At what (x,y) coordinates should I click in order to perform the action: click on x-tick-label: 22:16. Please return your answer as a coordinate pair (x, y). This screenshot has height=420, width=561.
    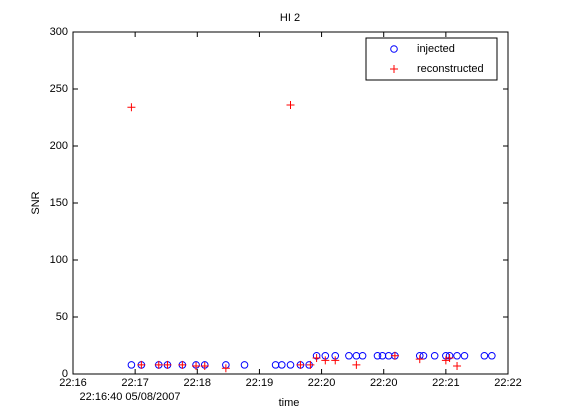
    Looking at the image, I should click on (73, 383).